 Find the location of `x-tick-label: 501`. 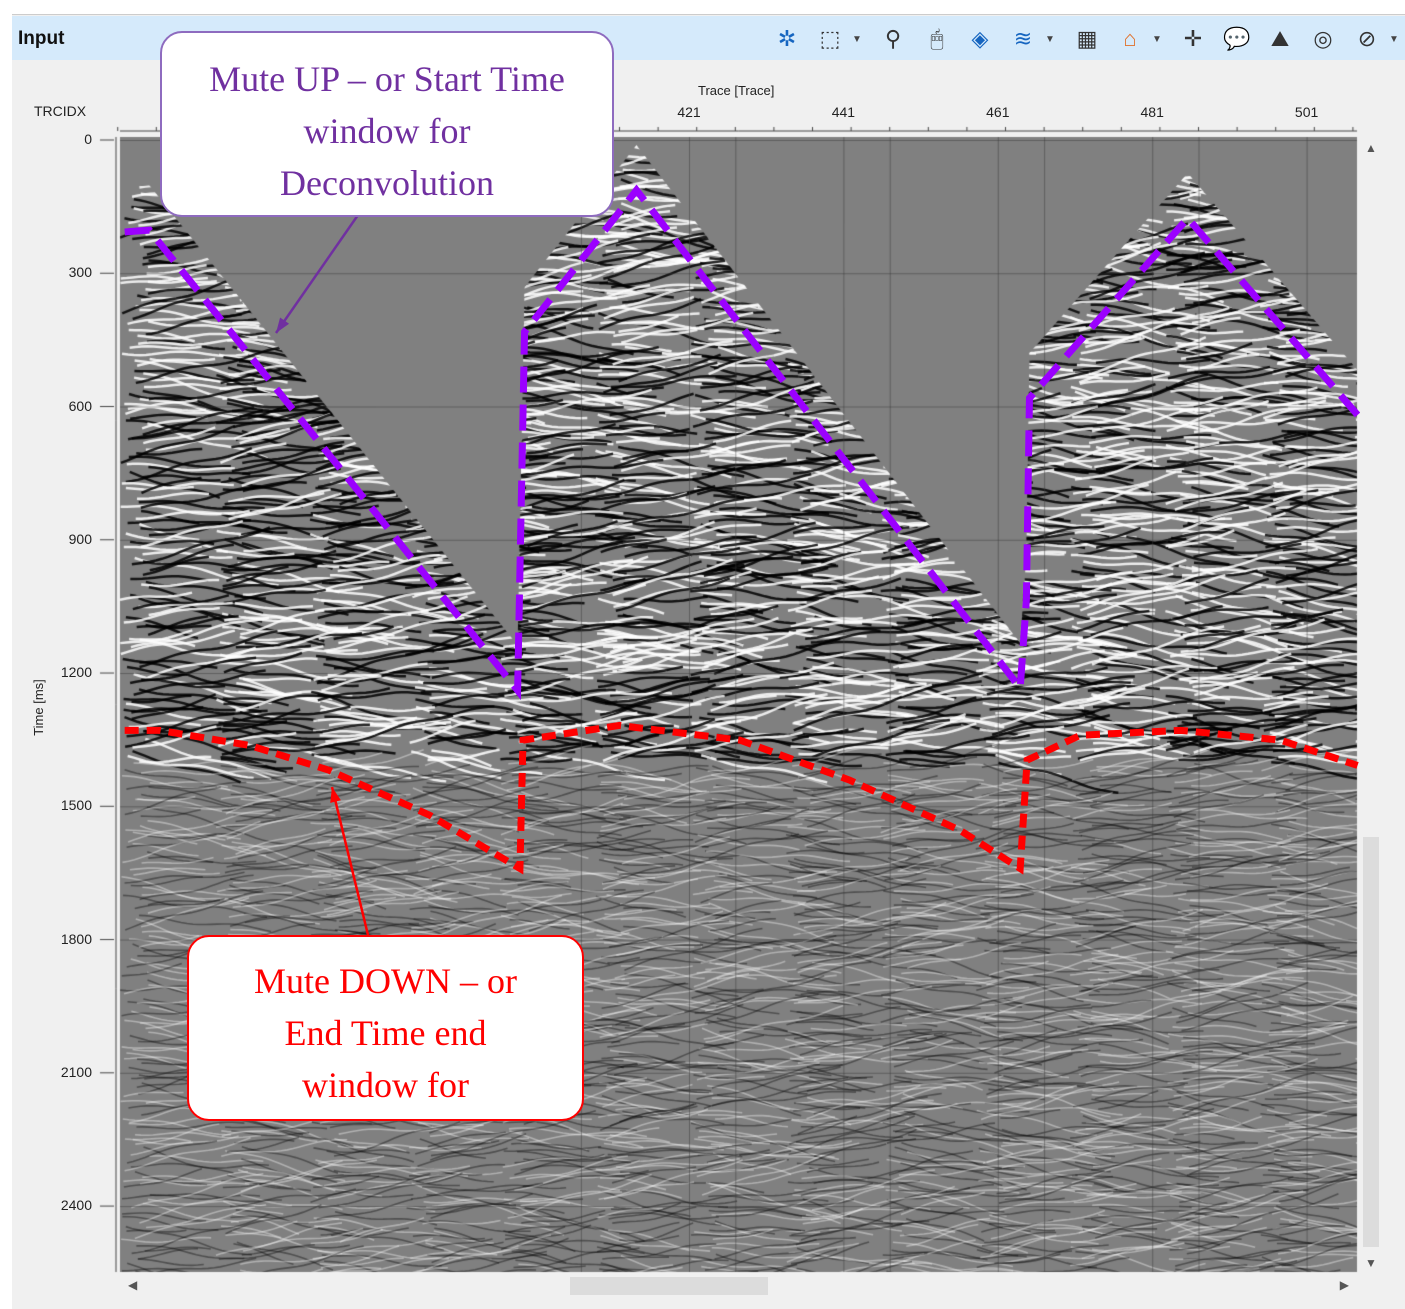

x-tick-label: 501 is located at coordinates (1306, 112).